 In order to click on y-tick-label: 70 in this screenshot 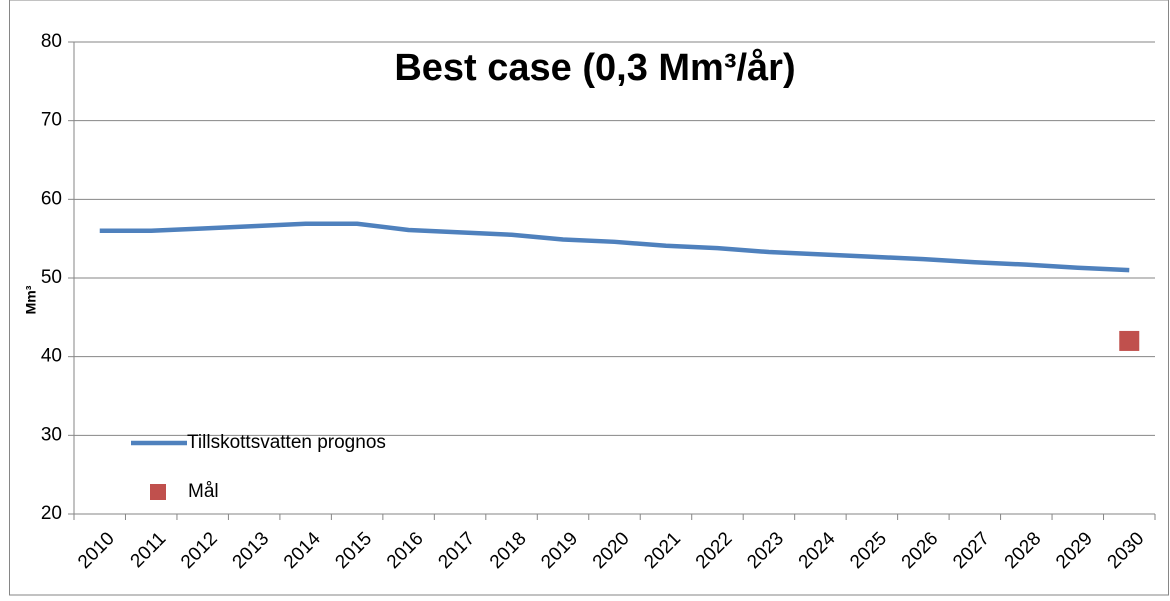, I will do `click(51, 120)`.